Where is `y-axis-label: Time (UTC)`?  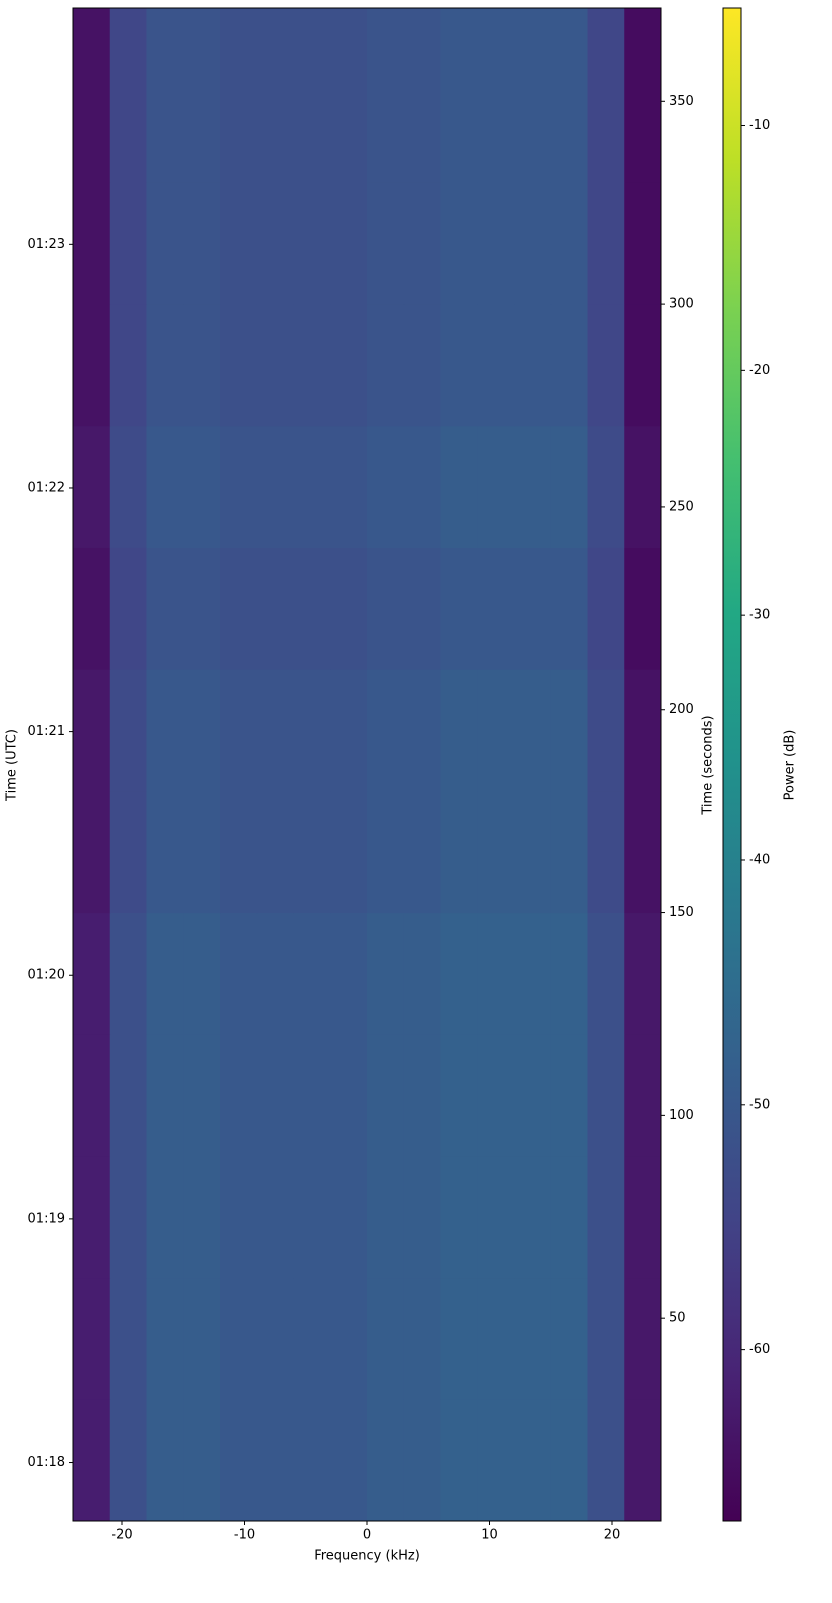
y-axis-label: Time (UTC) is located at coordinates (12, 765).